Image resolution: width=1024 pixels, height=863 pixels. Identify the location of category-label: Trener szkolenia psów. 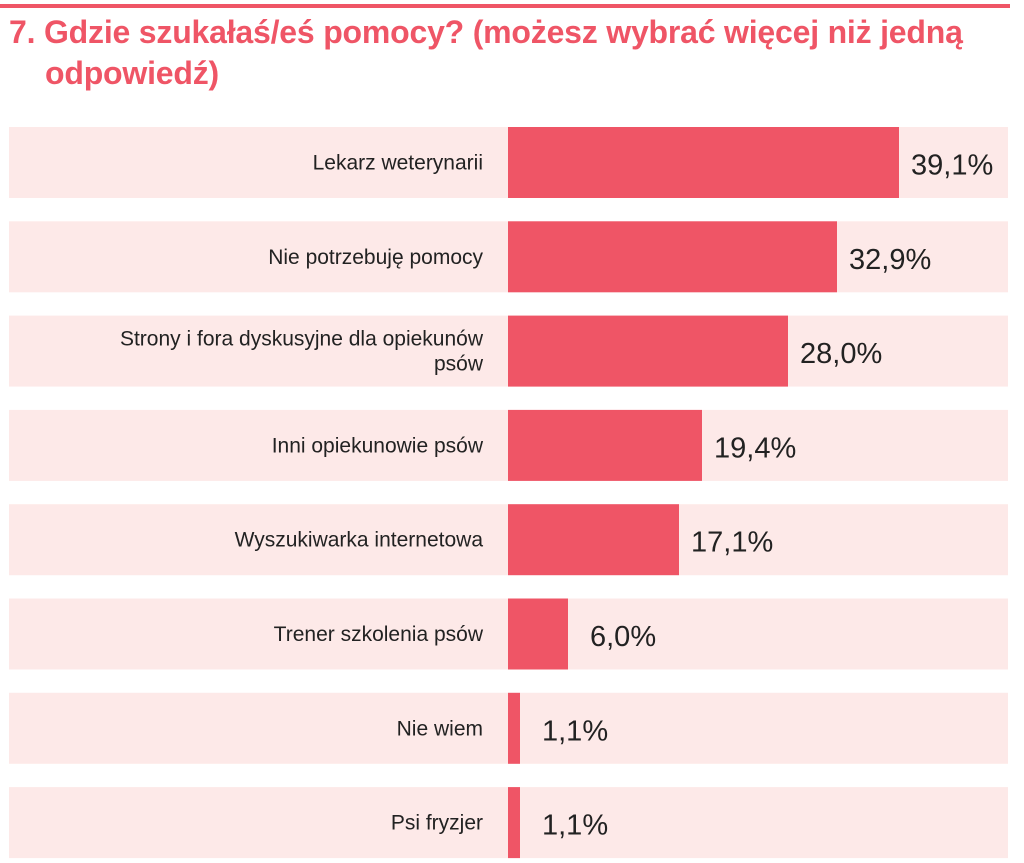
(379, 634).